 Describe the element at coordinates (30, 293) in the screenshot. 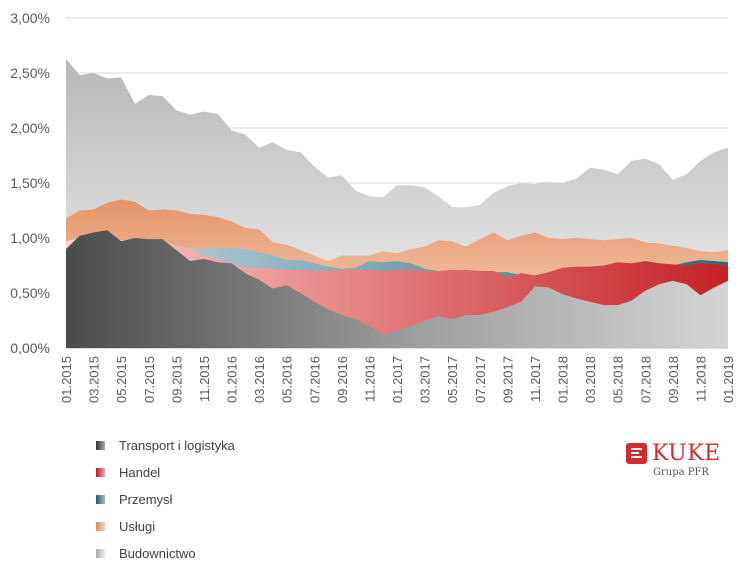

I see `y-tick-label: 0,50%` at that location.